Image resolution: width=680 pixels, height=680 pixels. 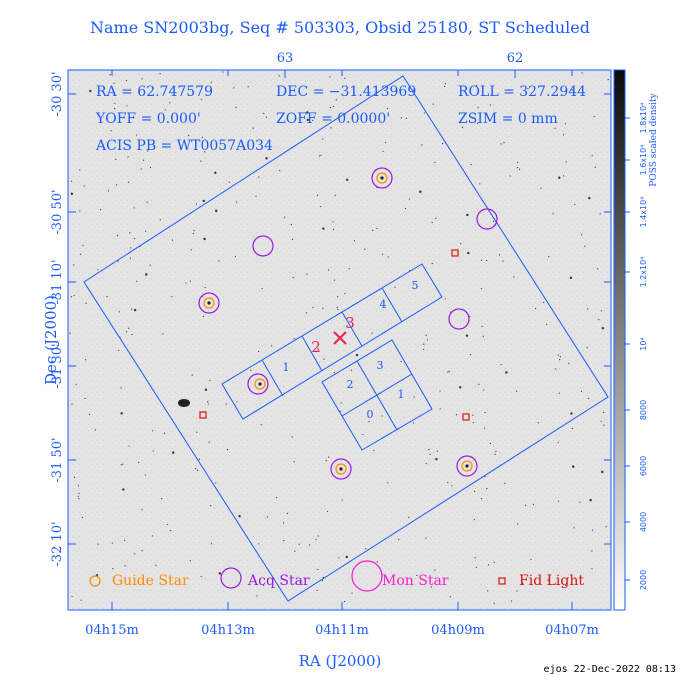 I want to click on guide-star-icon, so click(x=95, y=581).